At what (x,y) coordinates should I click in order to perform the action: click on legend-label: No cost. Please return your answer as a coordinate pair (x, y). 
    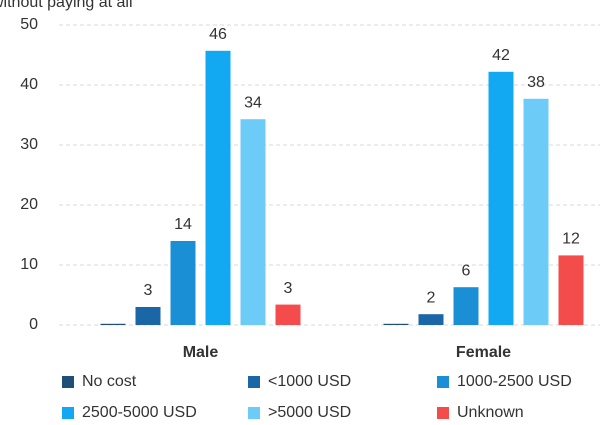
    Looking at the image, I should click on (109, 381).